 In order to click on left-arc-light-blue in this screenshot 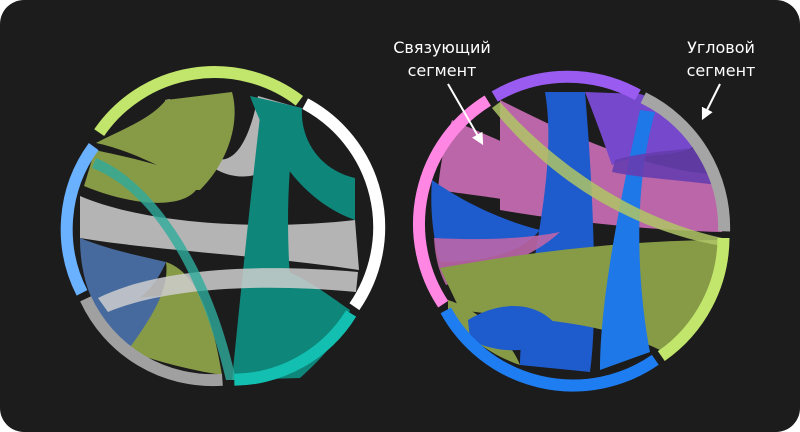, I will do `click(79, 219)`.